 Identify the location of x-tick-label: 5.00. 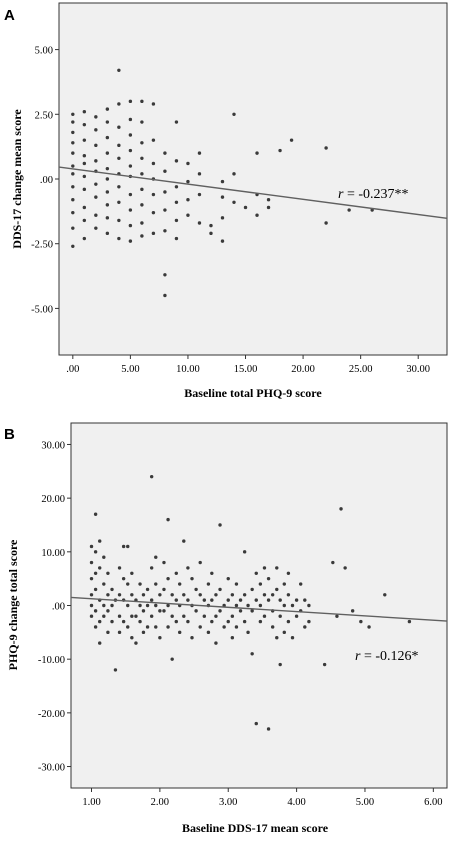
(365, 802).